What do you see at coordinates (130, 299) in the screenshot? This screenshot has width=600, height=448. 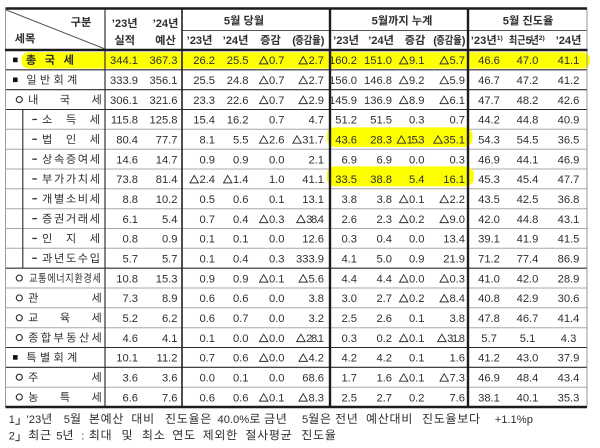 I see `svg-text: 7.3` at bounding box center [130, 299].